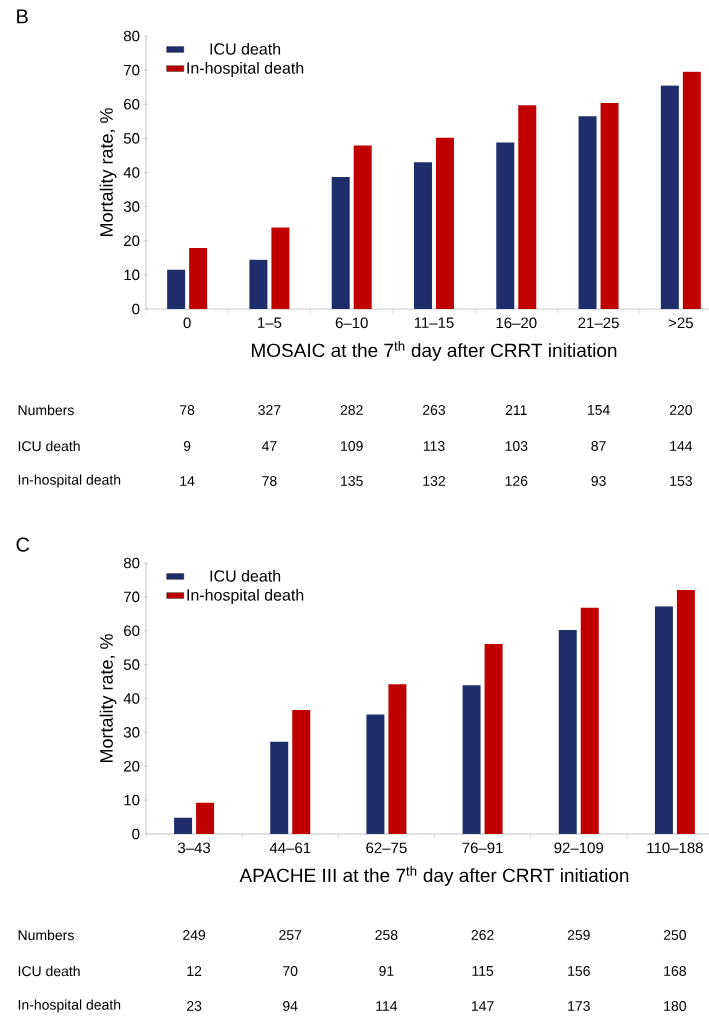 This screenshot has width=709, height=1017. I want to click on y-tick-label: 10, so click(132, 800).